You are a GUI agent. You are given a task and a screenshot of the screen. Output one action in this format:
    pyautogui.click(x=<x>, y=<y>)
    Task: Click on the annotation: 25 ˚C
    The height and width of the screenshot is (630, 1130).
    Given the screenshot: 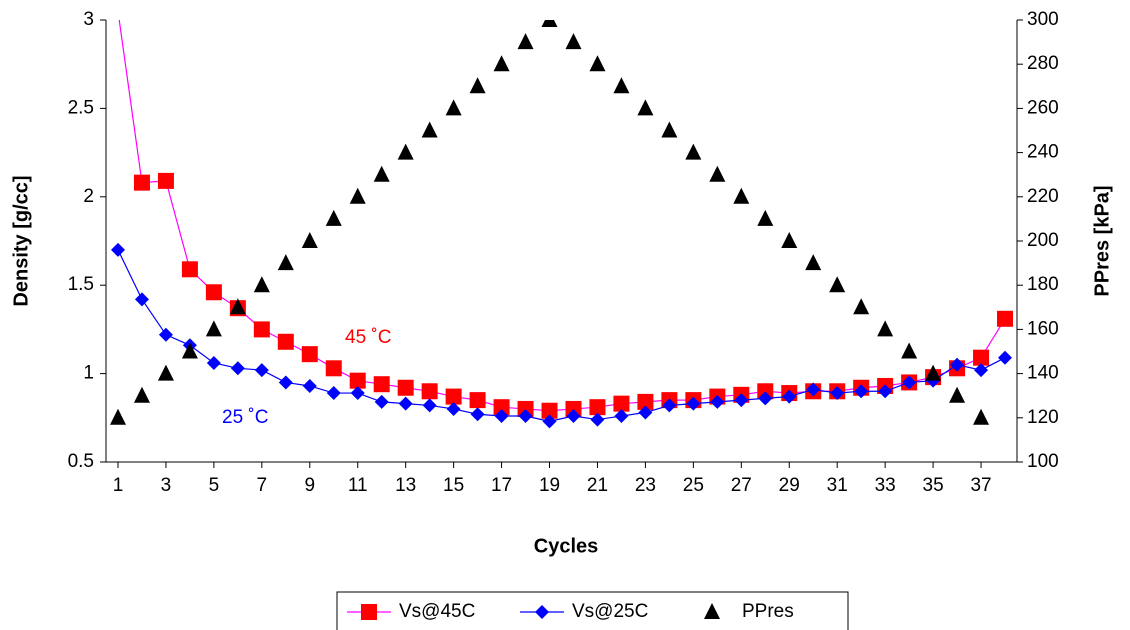 What is the action you would take?
    pyautogui.click(x=245, y=417)
    